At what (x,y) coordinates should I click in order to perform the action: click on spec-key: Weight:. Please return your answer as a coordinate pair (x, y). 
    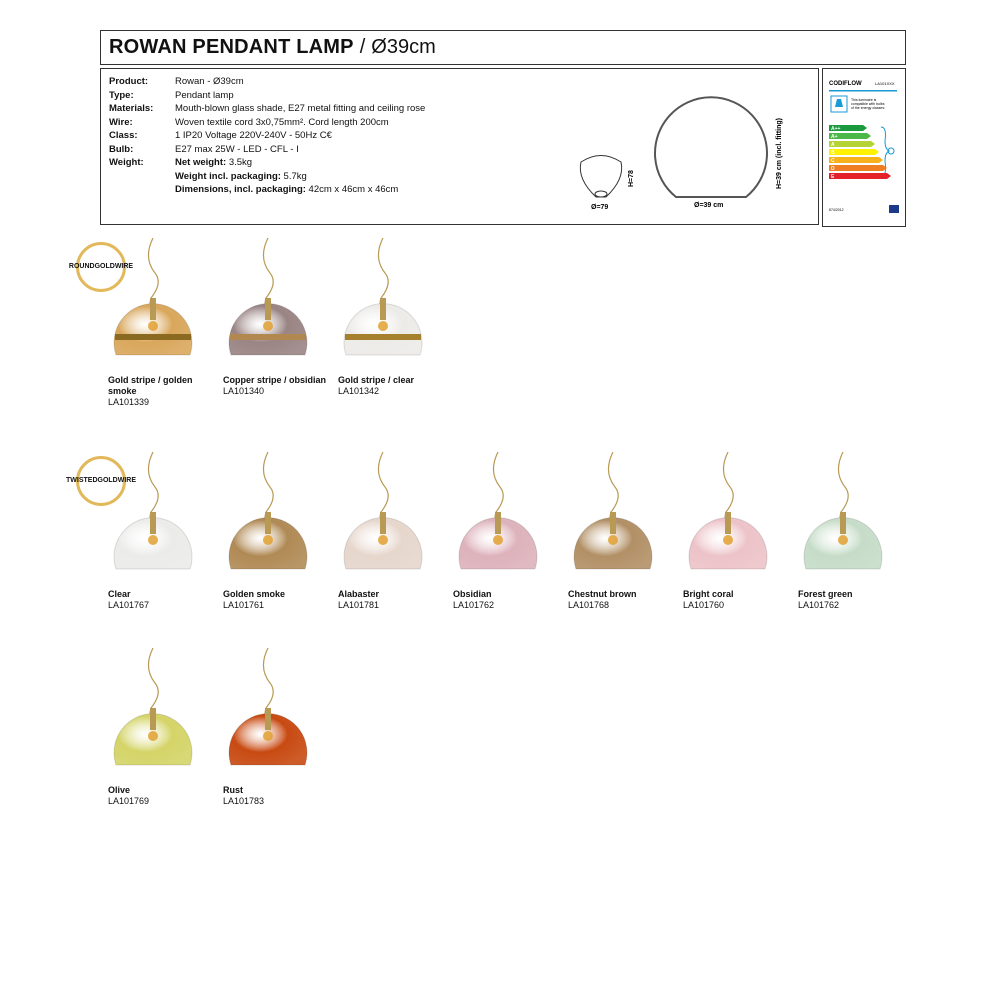
    Looking at the image, I should click on (126, 162).